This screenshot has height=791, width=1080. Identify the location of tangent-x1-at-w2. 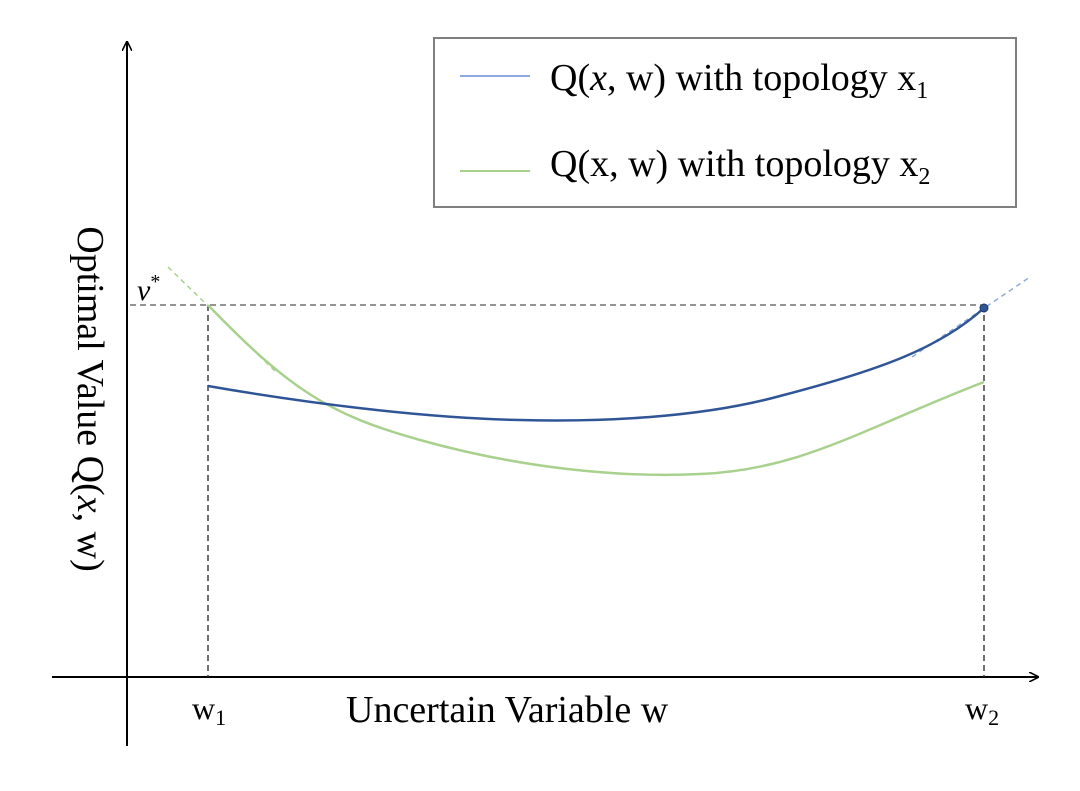
(971, 317).